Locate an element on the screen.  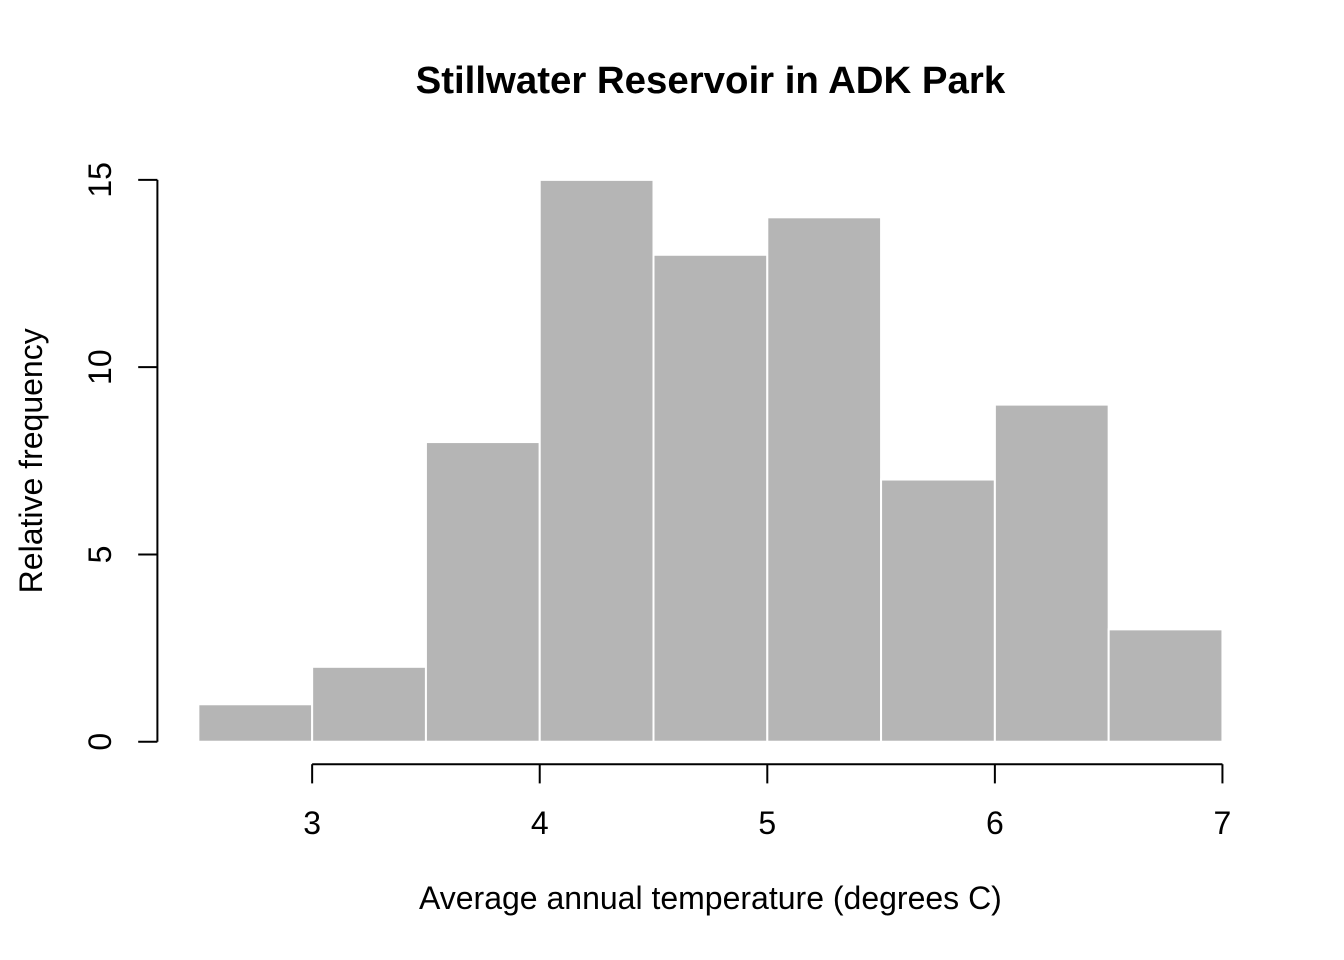
svg-text: 7 is located at coordinates (1223, 823).